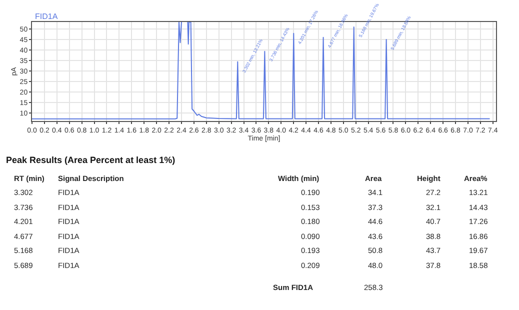  Describe the element at coordinates (91, 160) in the screenshot. I see `text: Peak Results (Area Percent at least 1%)` at that location.